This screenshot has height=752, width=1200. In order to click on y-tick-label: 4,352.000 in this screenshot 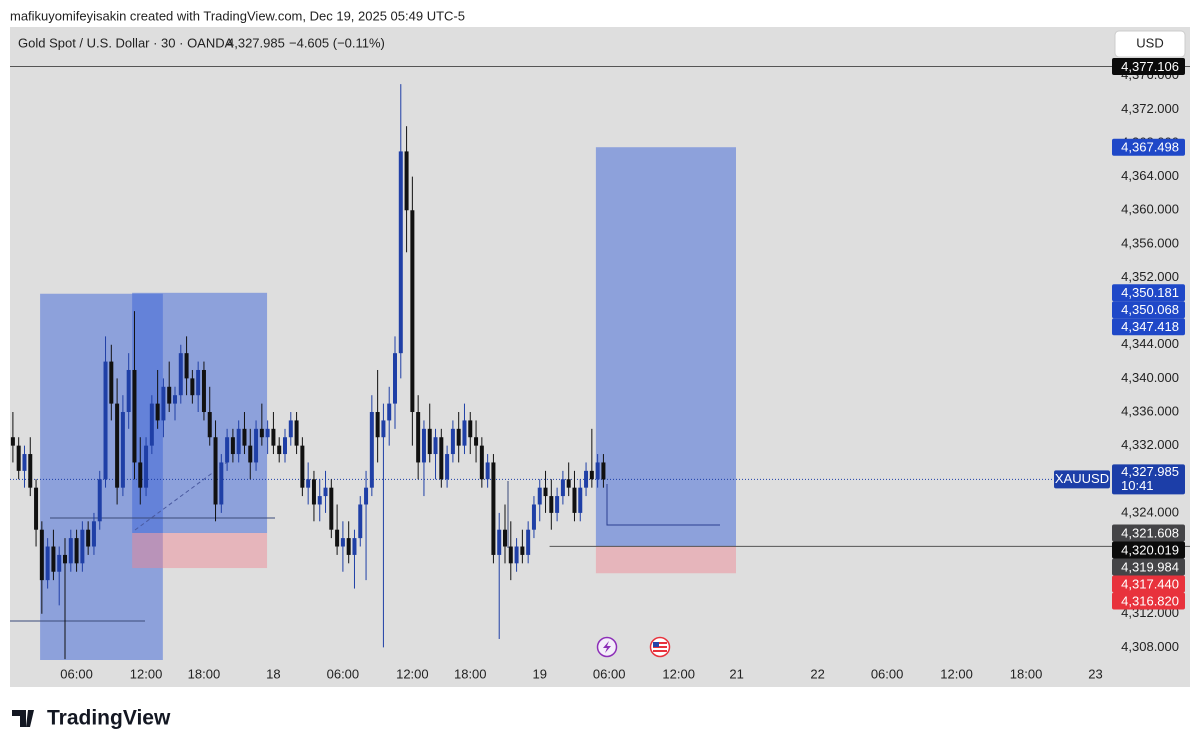, I will do `click(1150, 276)`.